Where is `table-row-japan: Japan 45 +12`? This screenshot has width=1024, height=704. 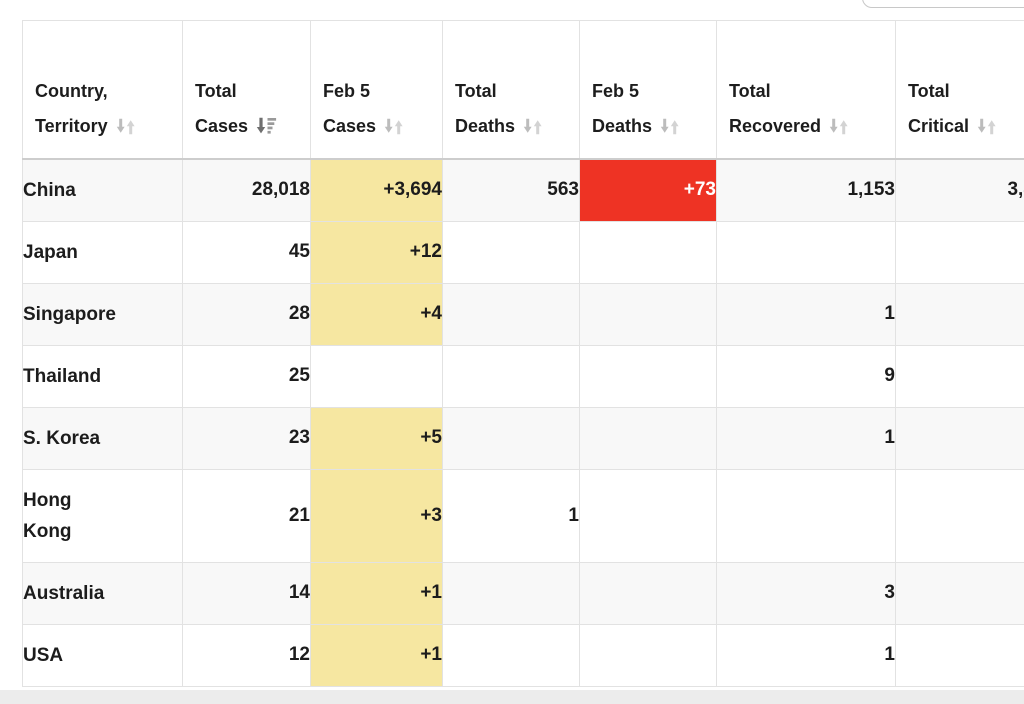 table-row-japan: Japan 45 +12 is located at coordinates (523, 252).